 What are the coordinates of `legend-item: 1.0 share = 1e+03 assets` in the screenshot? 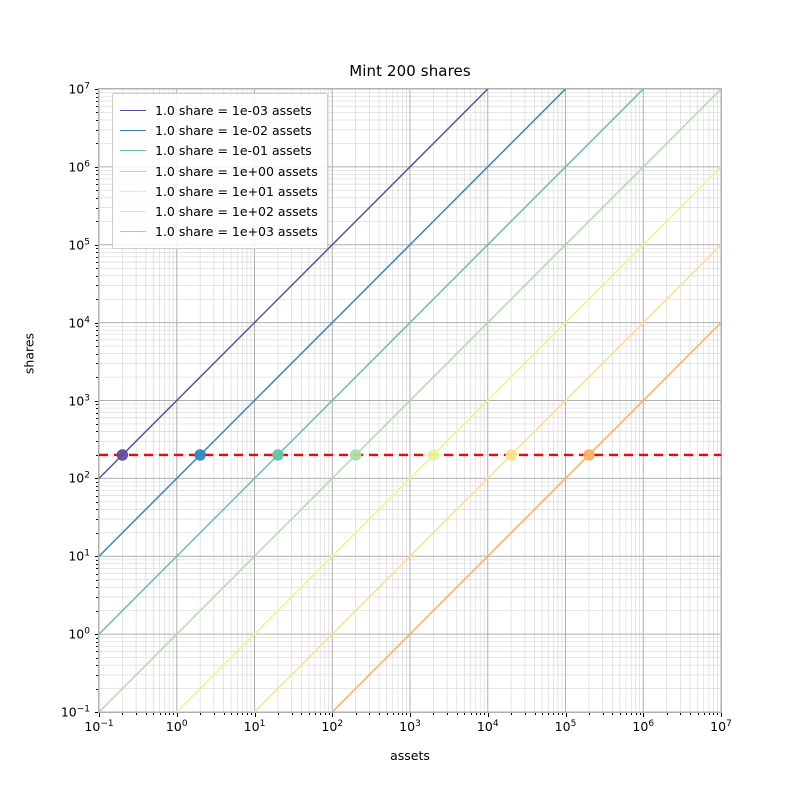 It's located at (219, 232).